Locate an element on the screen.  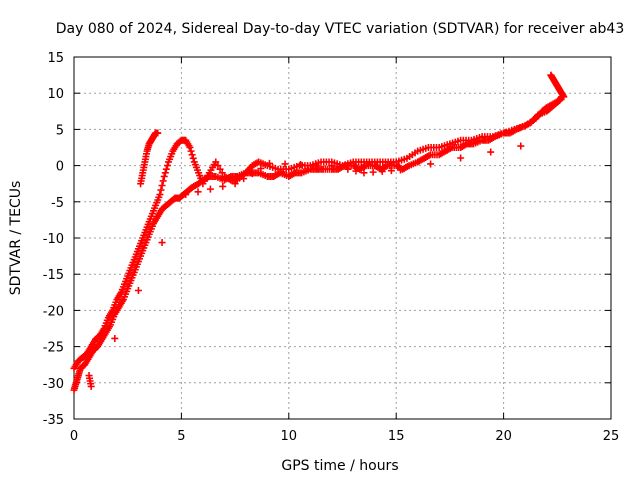
x-tick-label: 10 is located at coordinates (289, 436).